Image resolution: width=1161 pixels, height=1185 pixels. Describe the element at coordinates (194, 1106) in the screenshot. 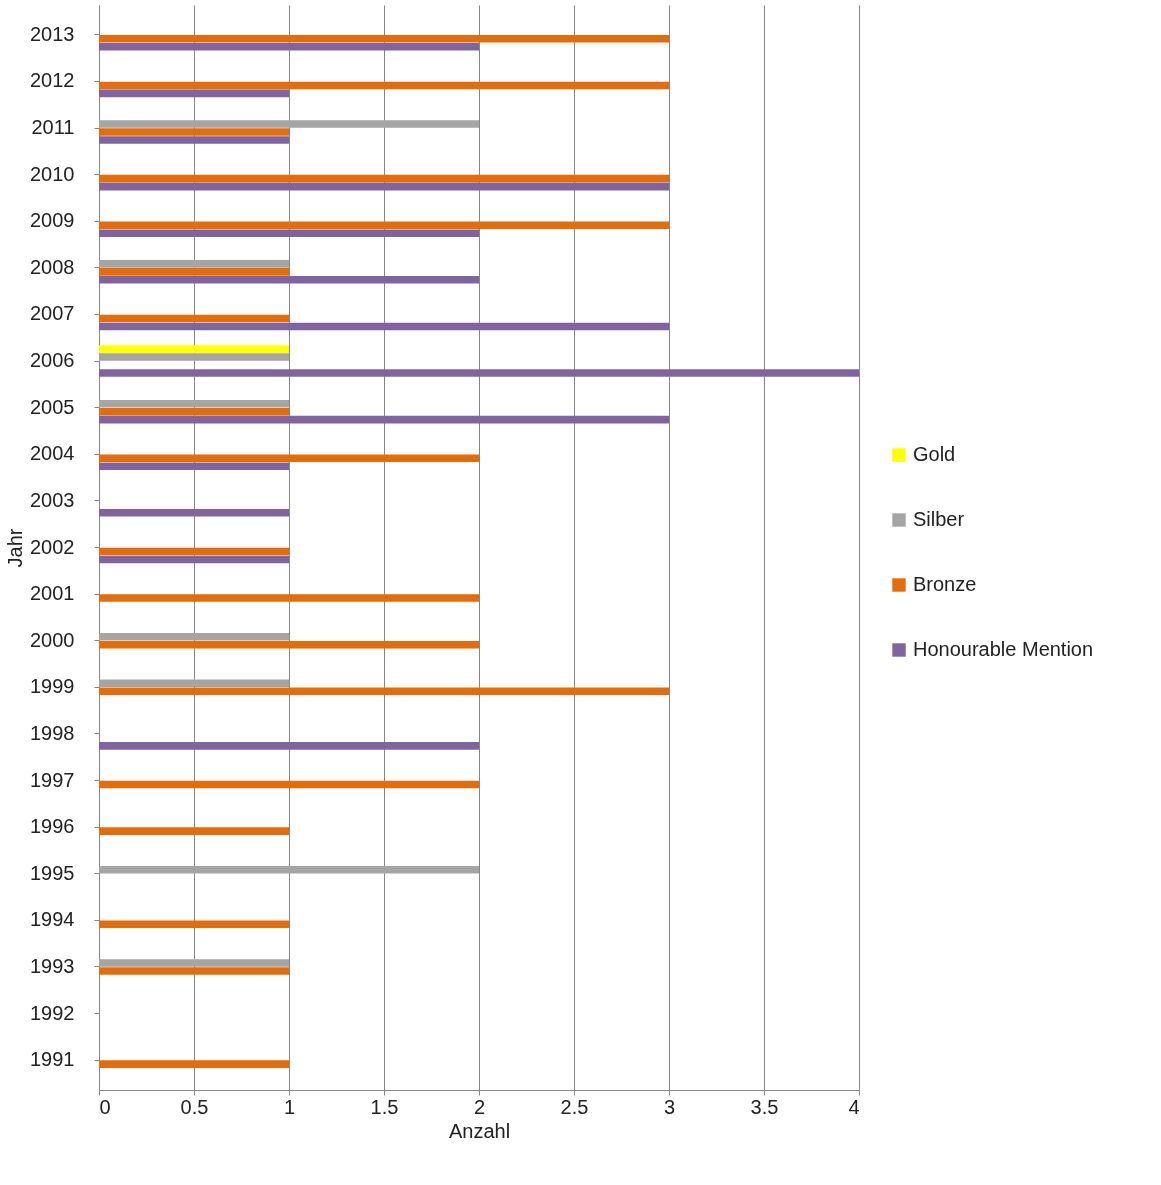

I see `x-tick-label: 0.5` at that location.